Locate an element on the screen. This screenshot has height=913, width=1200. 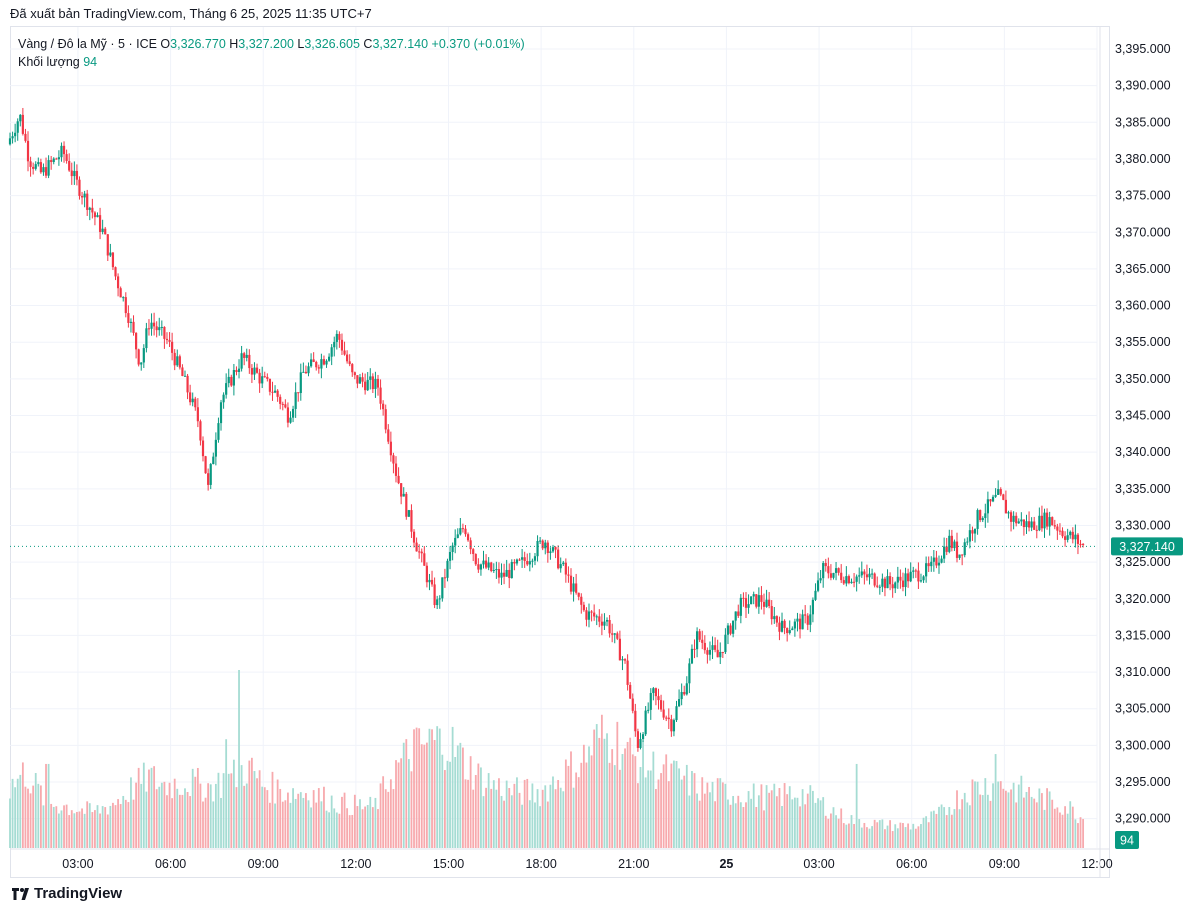
last-price-label: 3,327.140 is located at coordinates (1147, 547).